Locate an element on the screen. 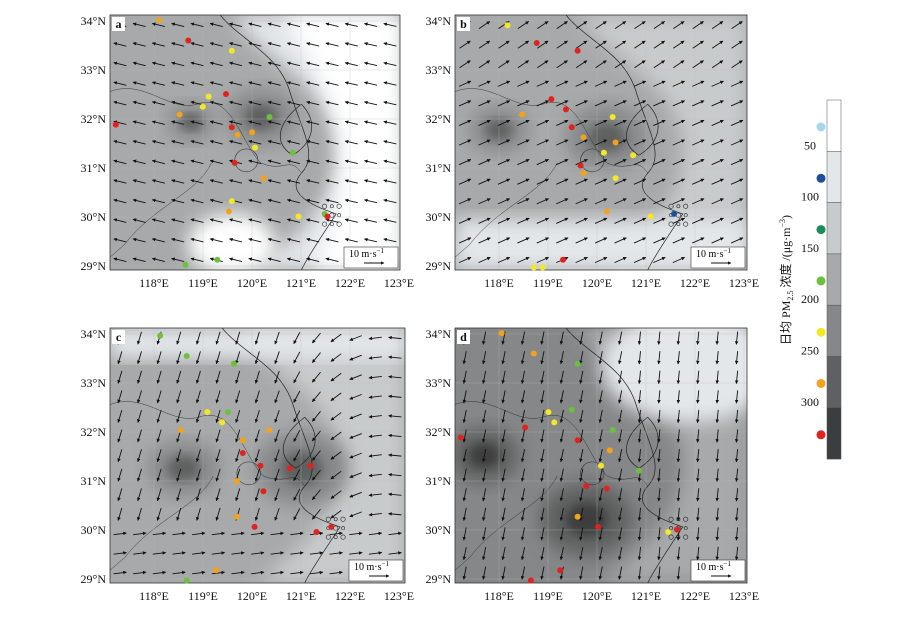 The image size is (912, 620). province-boundary is located at coordinates (162, 523).